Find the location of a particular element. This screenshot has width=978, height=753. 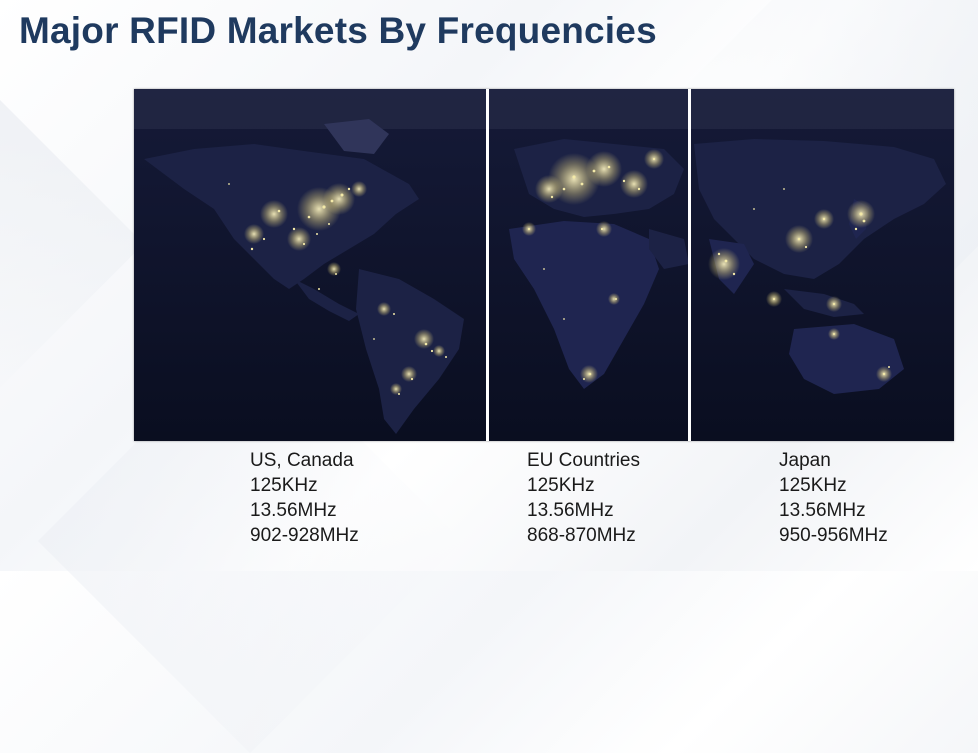

region-name: US, Canada is located at coordinates (302, 460).